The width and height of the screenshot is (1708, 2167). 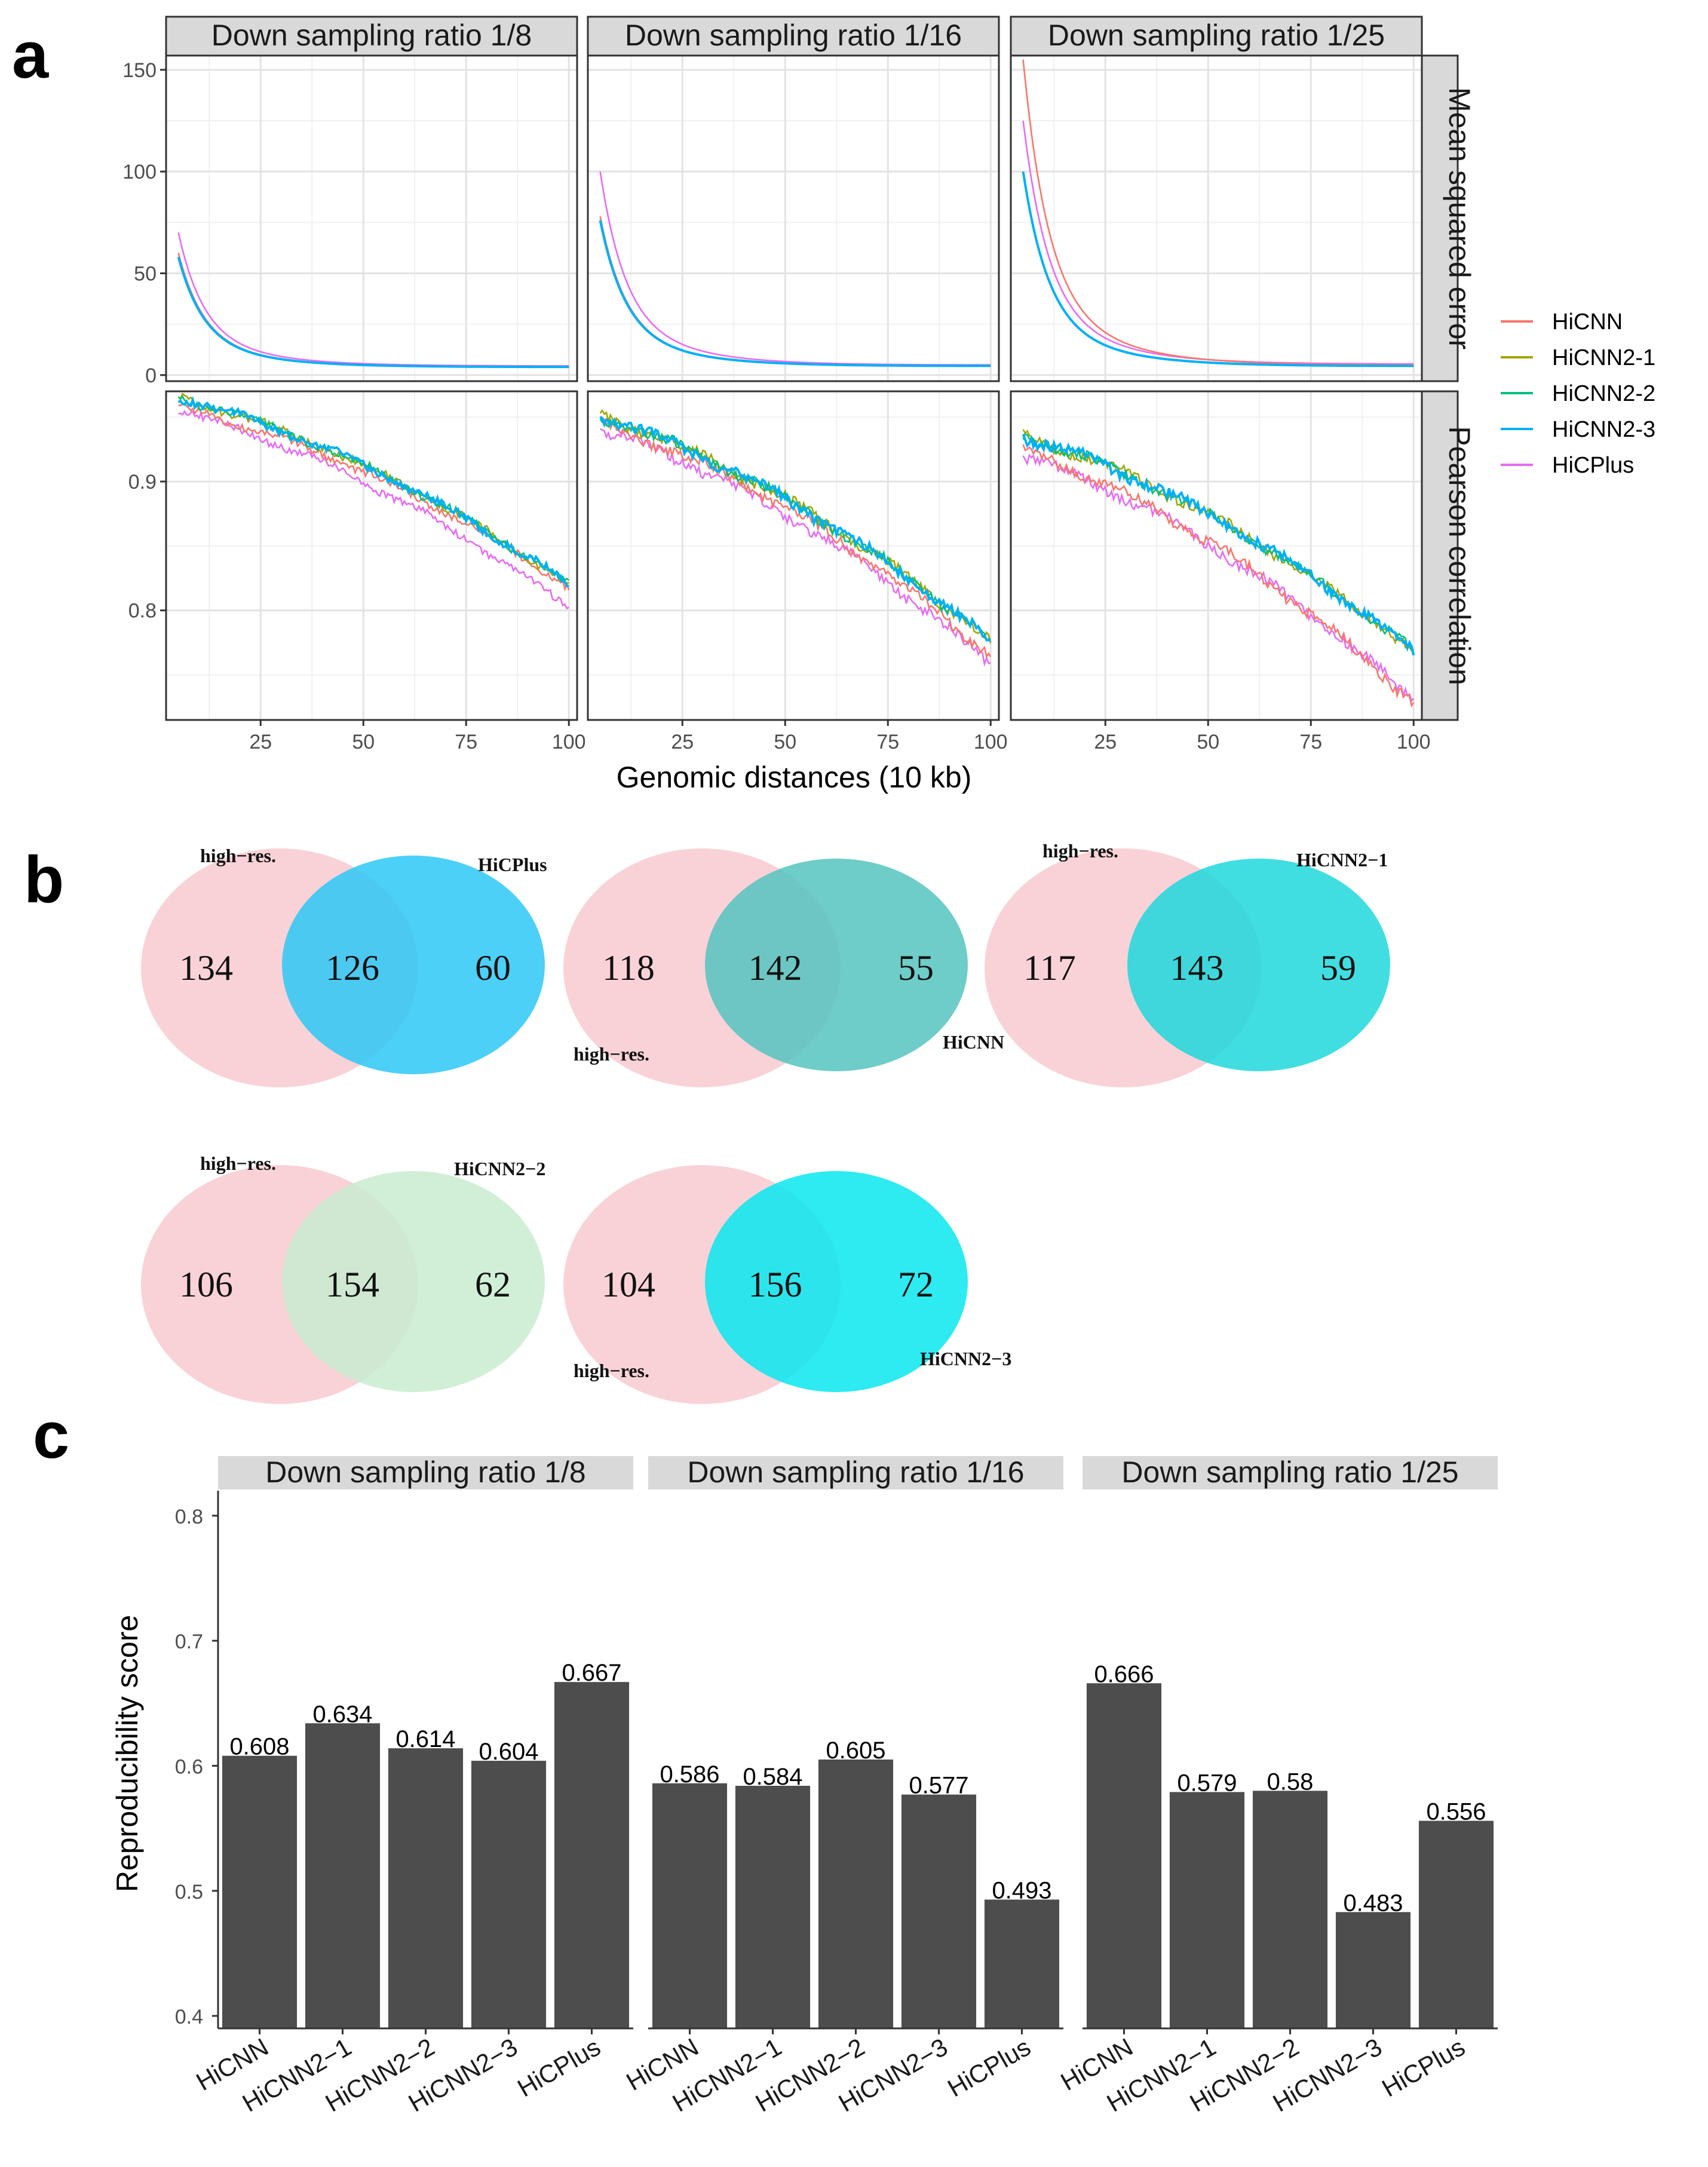 I want to click on y-tick-label: 0.6, so click(x=189, y=1766).